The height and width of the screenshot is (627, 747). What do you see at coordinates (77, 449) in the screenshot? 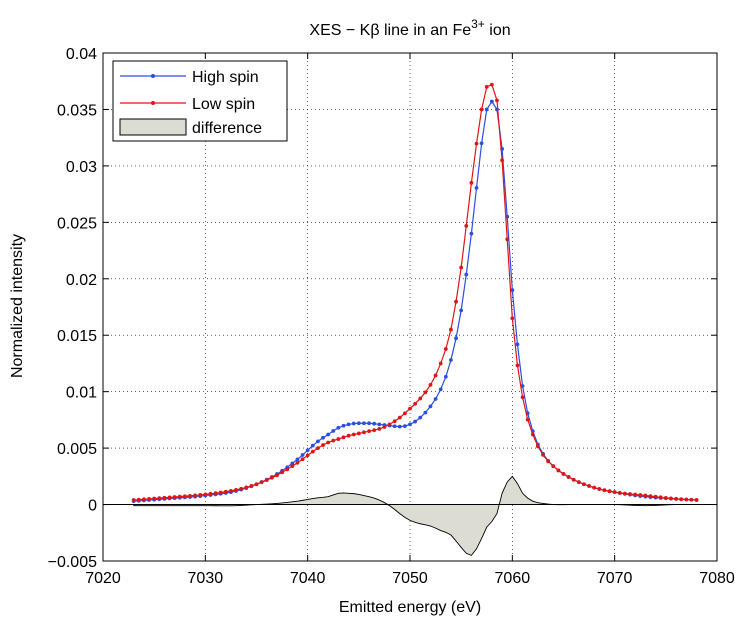
I see `y-tick-label: 0.005` at bounding box center [77, 449].